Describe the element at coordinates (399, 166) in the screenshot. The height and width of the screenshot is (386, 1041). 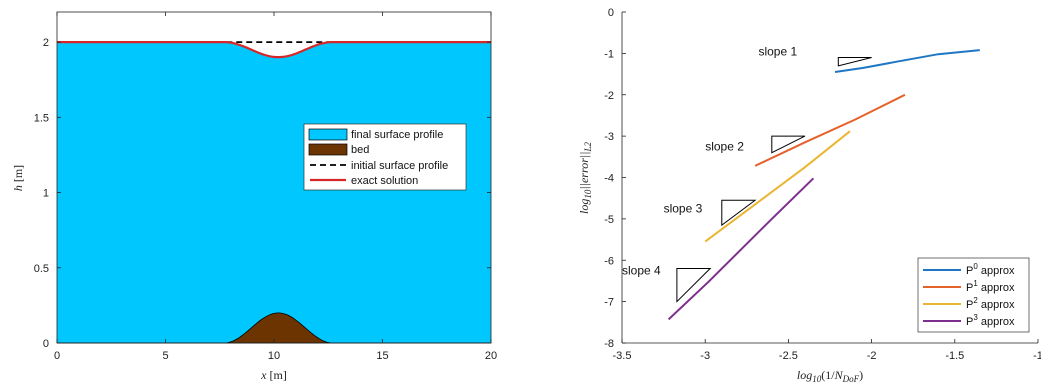
I see `legend-label-initial-surface: initial surface profile` at that location.